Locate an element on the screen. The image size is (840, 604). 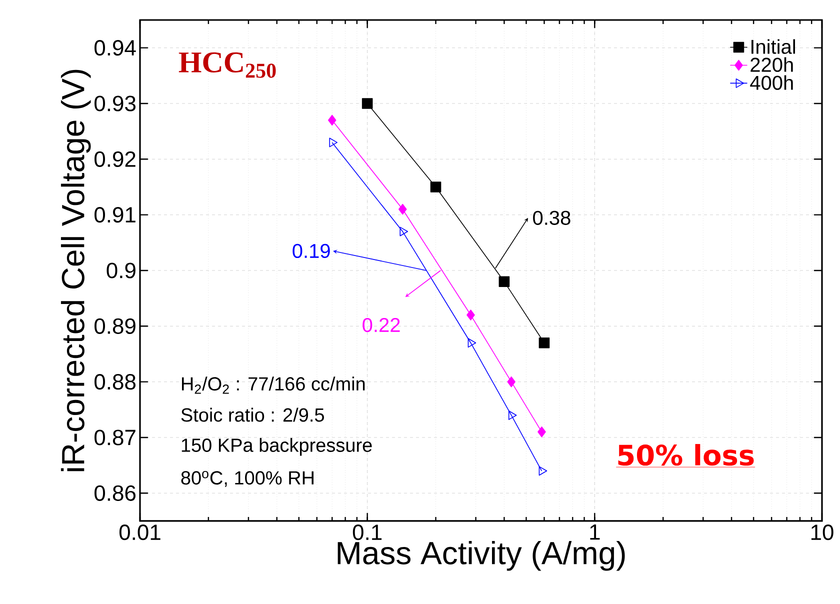
y-tick-label: 0.91 is located at coordinates (115, 215).